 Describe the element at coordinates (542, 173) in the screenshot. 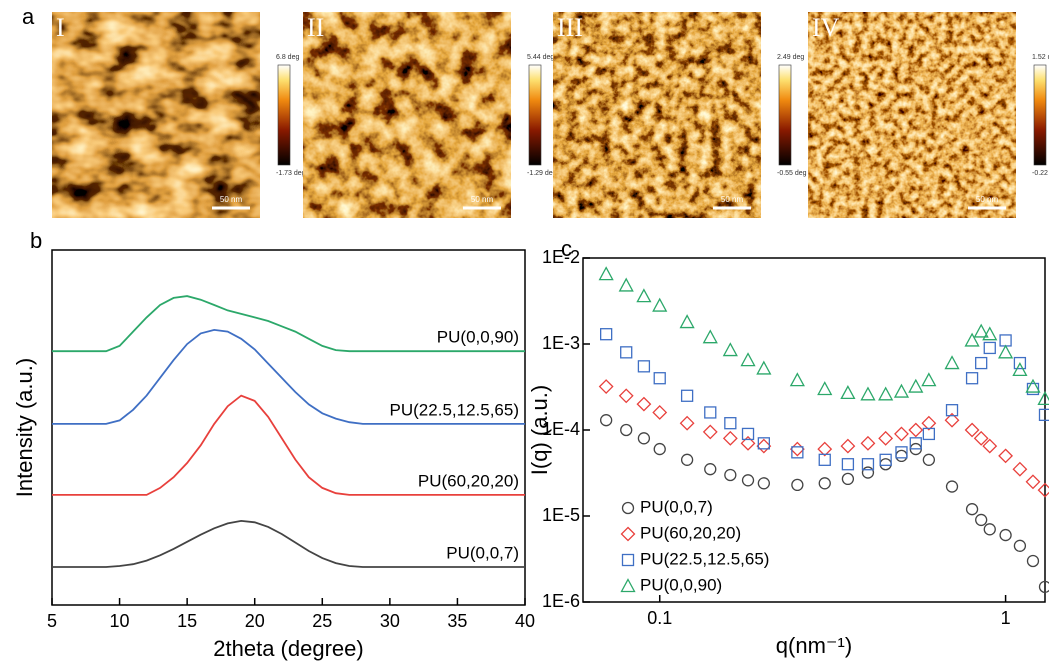

I see `colorbar-min: -1.29 deg` at that location.